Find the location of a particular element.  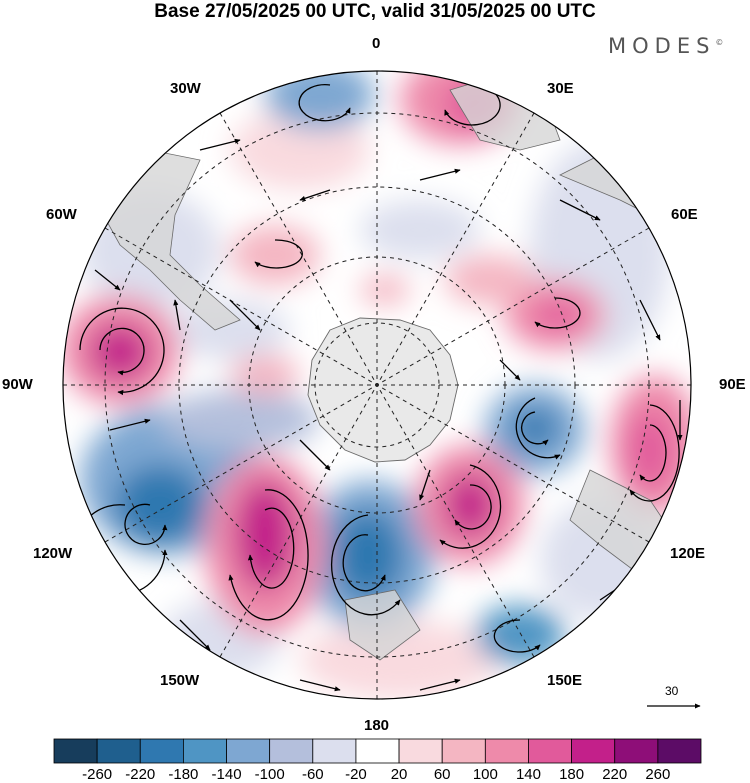

colorbar-tick-label: 140 is located at coordinates (528, 774).